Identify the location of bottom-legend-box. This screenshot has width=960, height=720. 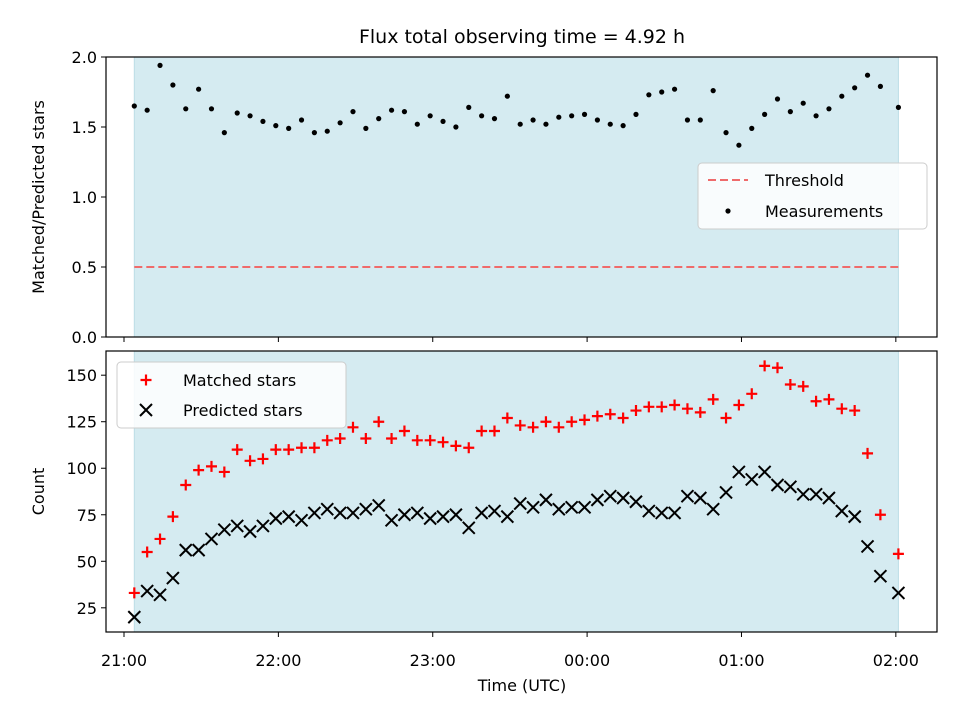
(231, 395).